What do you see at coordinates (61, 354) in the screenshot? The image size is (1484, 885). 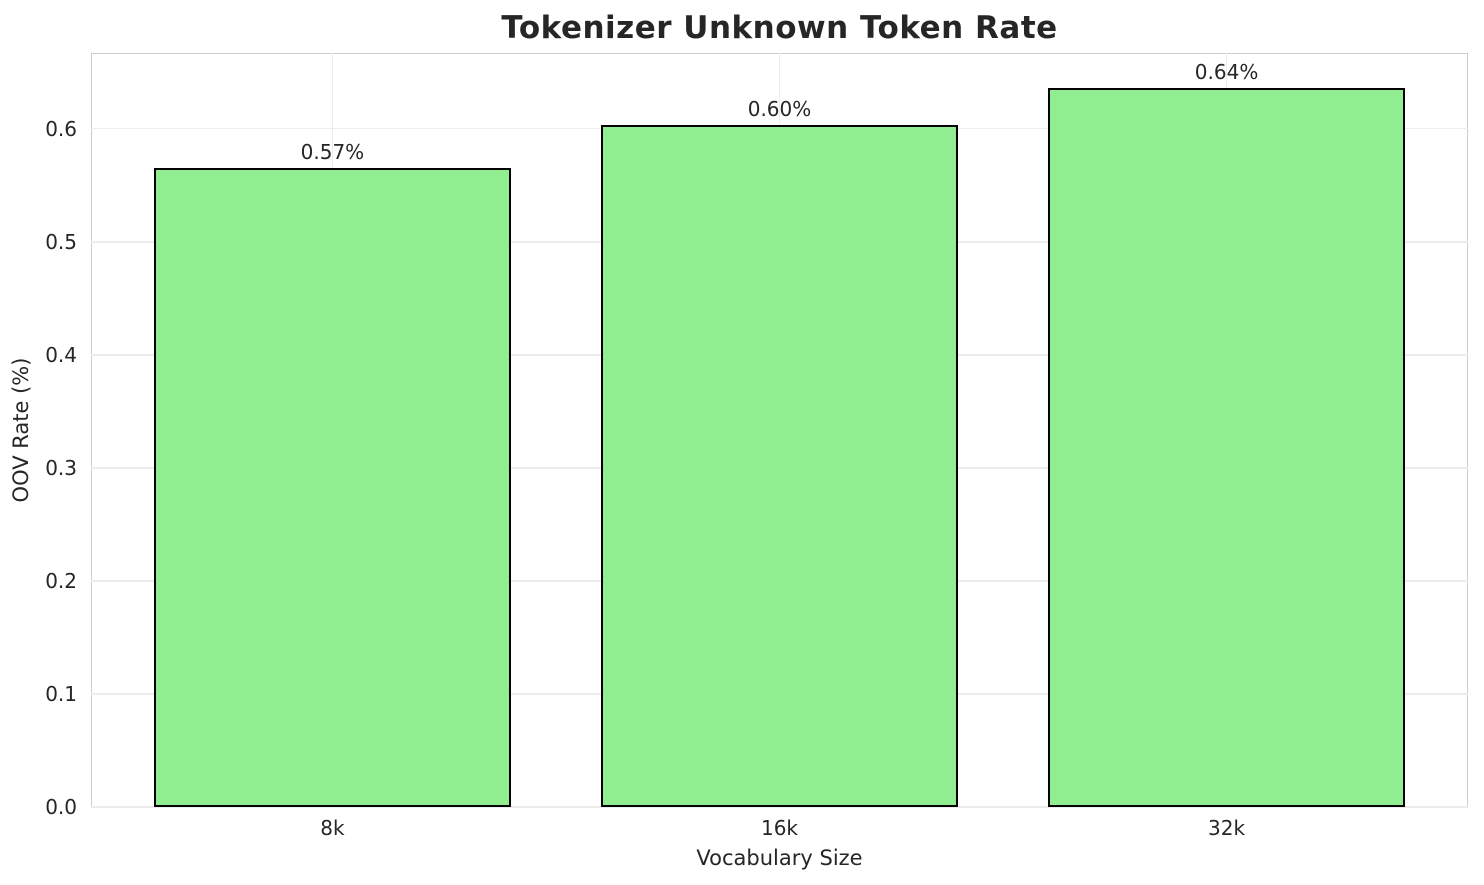 I see `y-tick-label: 0.4` at bounding box center [61, 354].